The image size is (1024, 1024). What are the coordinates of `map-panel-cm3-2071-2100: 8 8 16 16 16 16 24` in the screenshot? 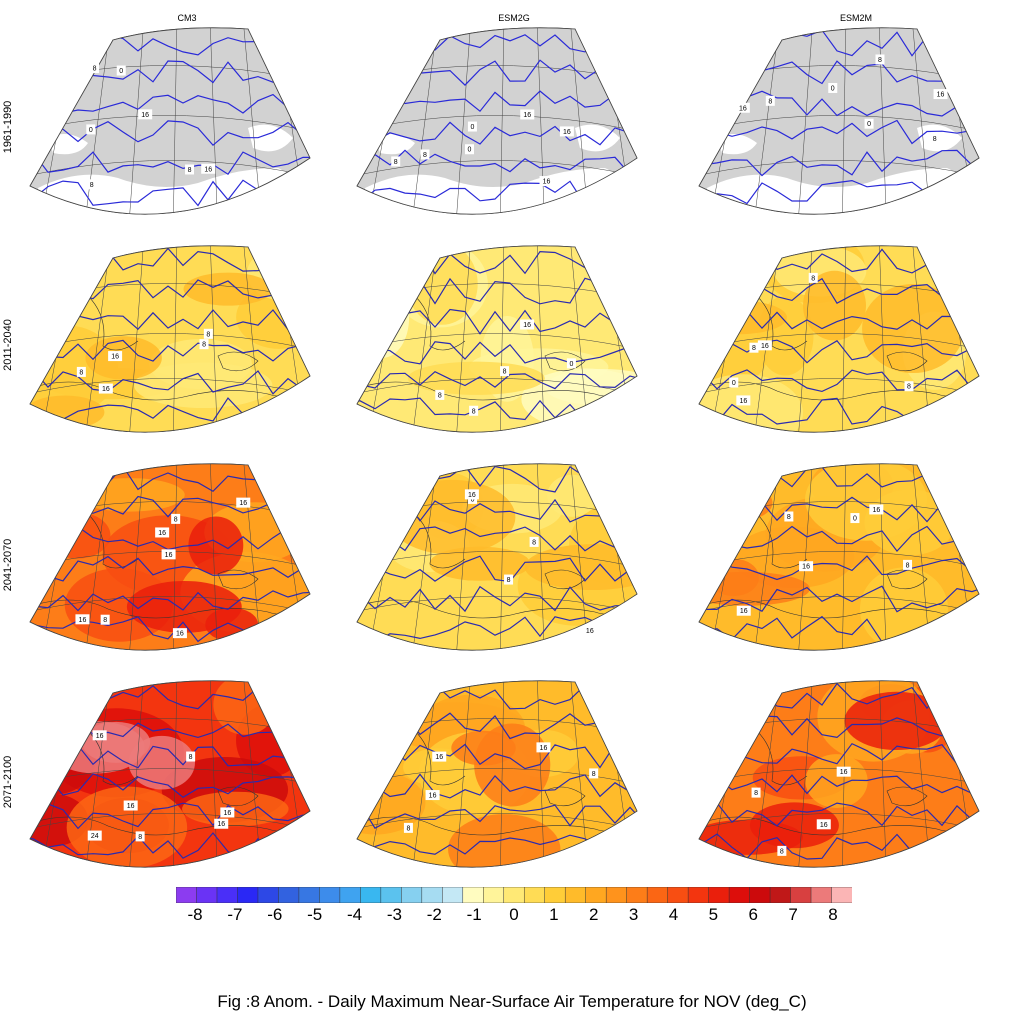 It's located at (168, 781).